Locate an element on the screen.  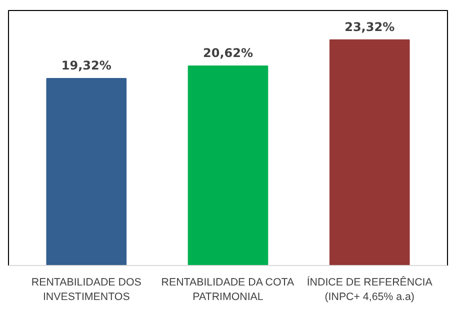
x-tick-label: RENTABILIDADE DOS INVESTIMENTOS is located at coordinates (86, 289).